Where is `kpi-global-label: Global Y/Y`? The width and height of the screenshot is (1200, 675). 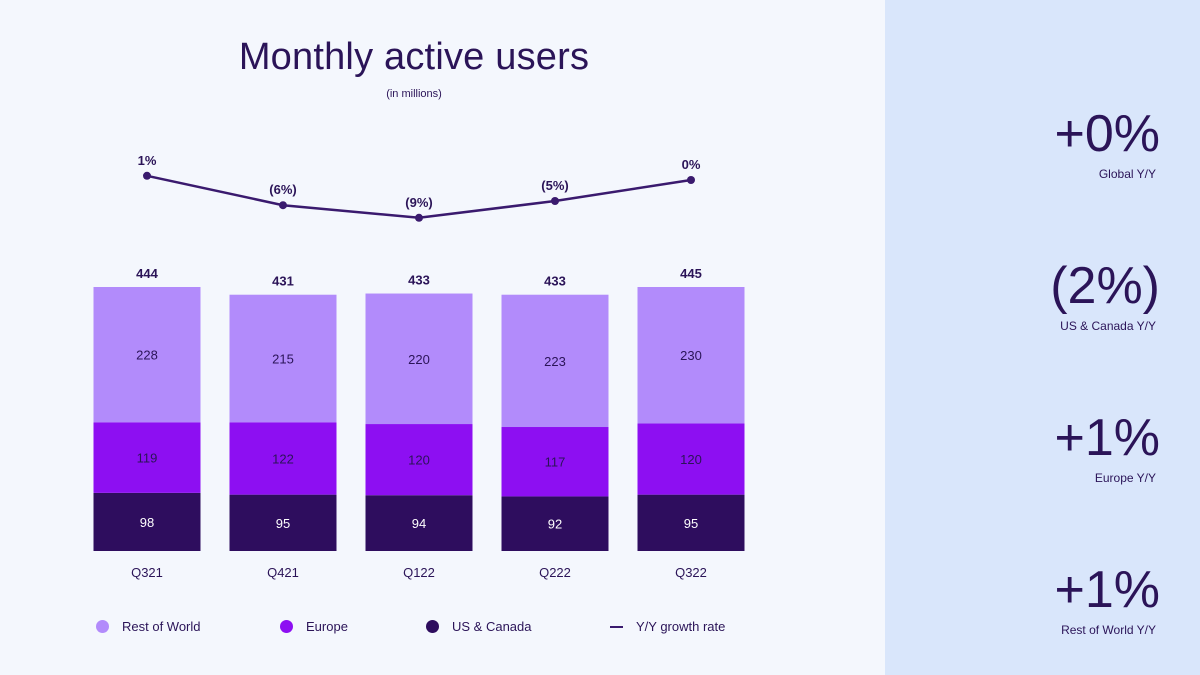
kpi-global-label: Global Y/Y is located at coordinates (1127, 174).